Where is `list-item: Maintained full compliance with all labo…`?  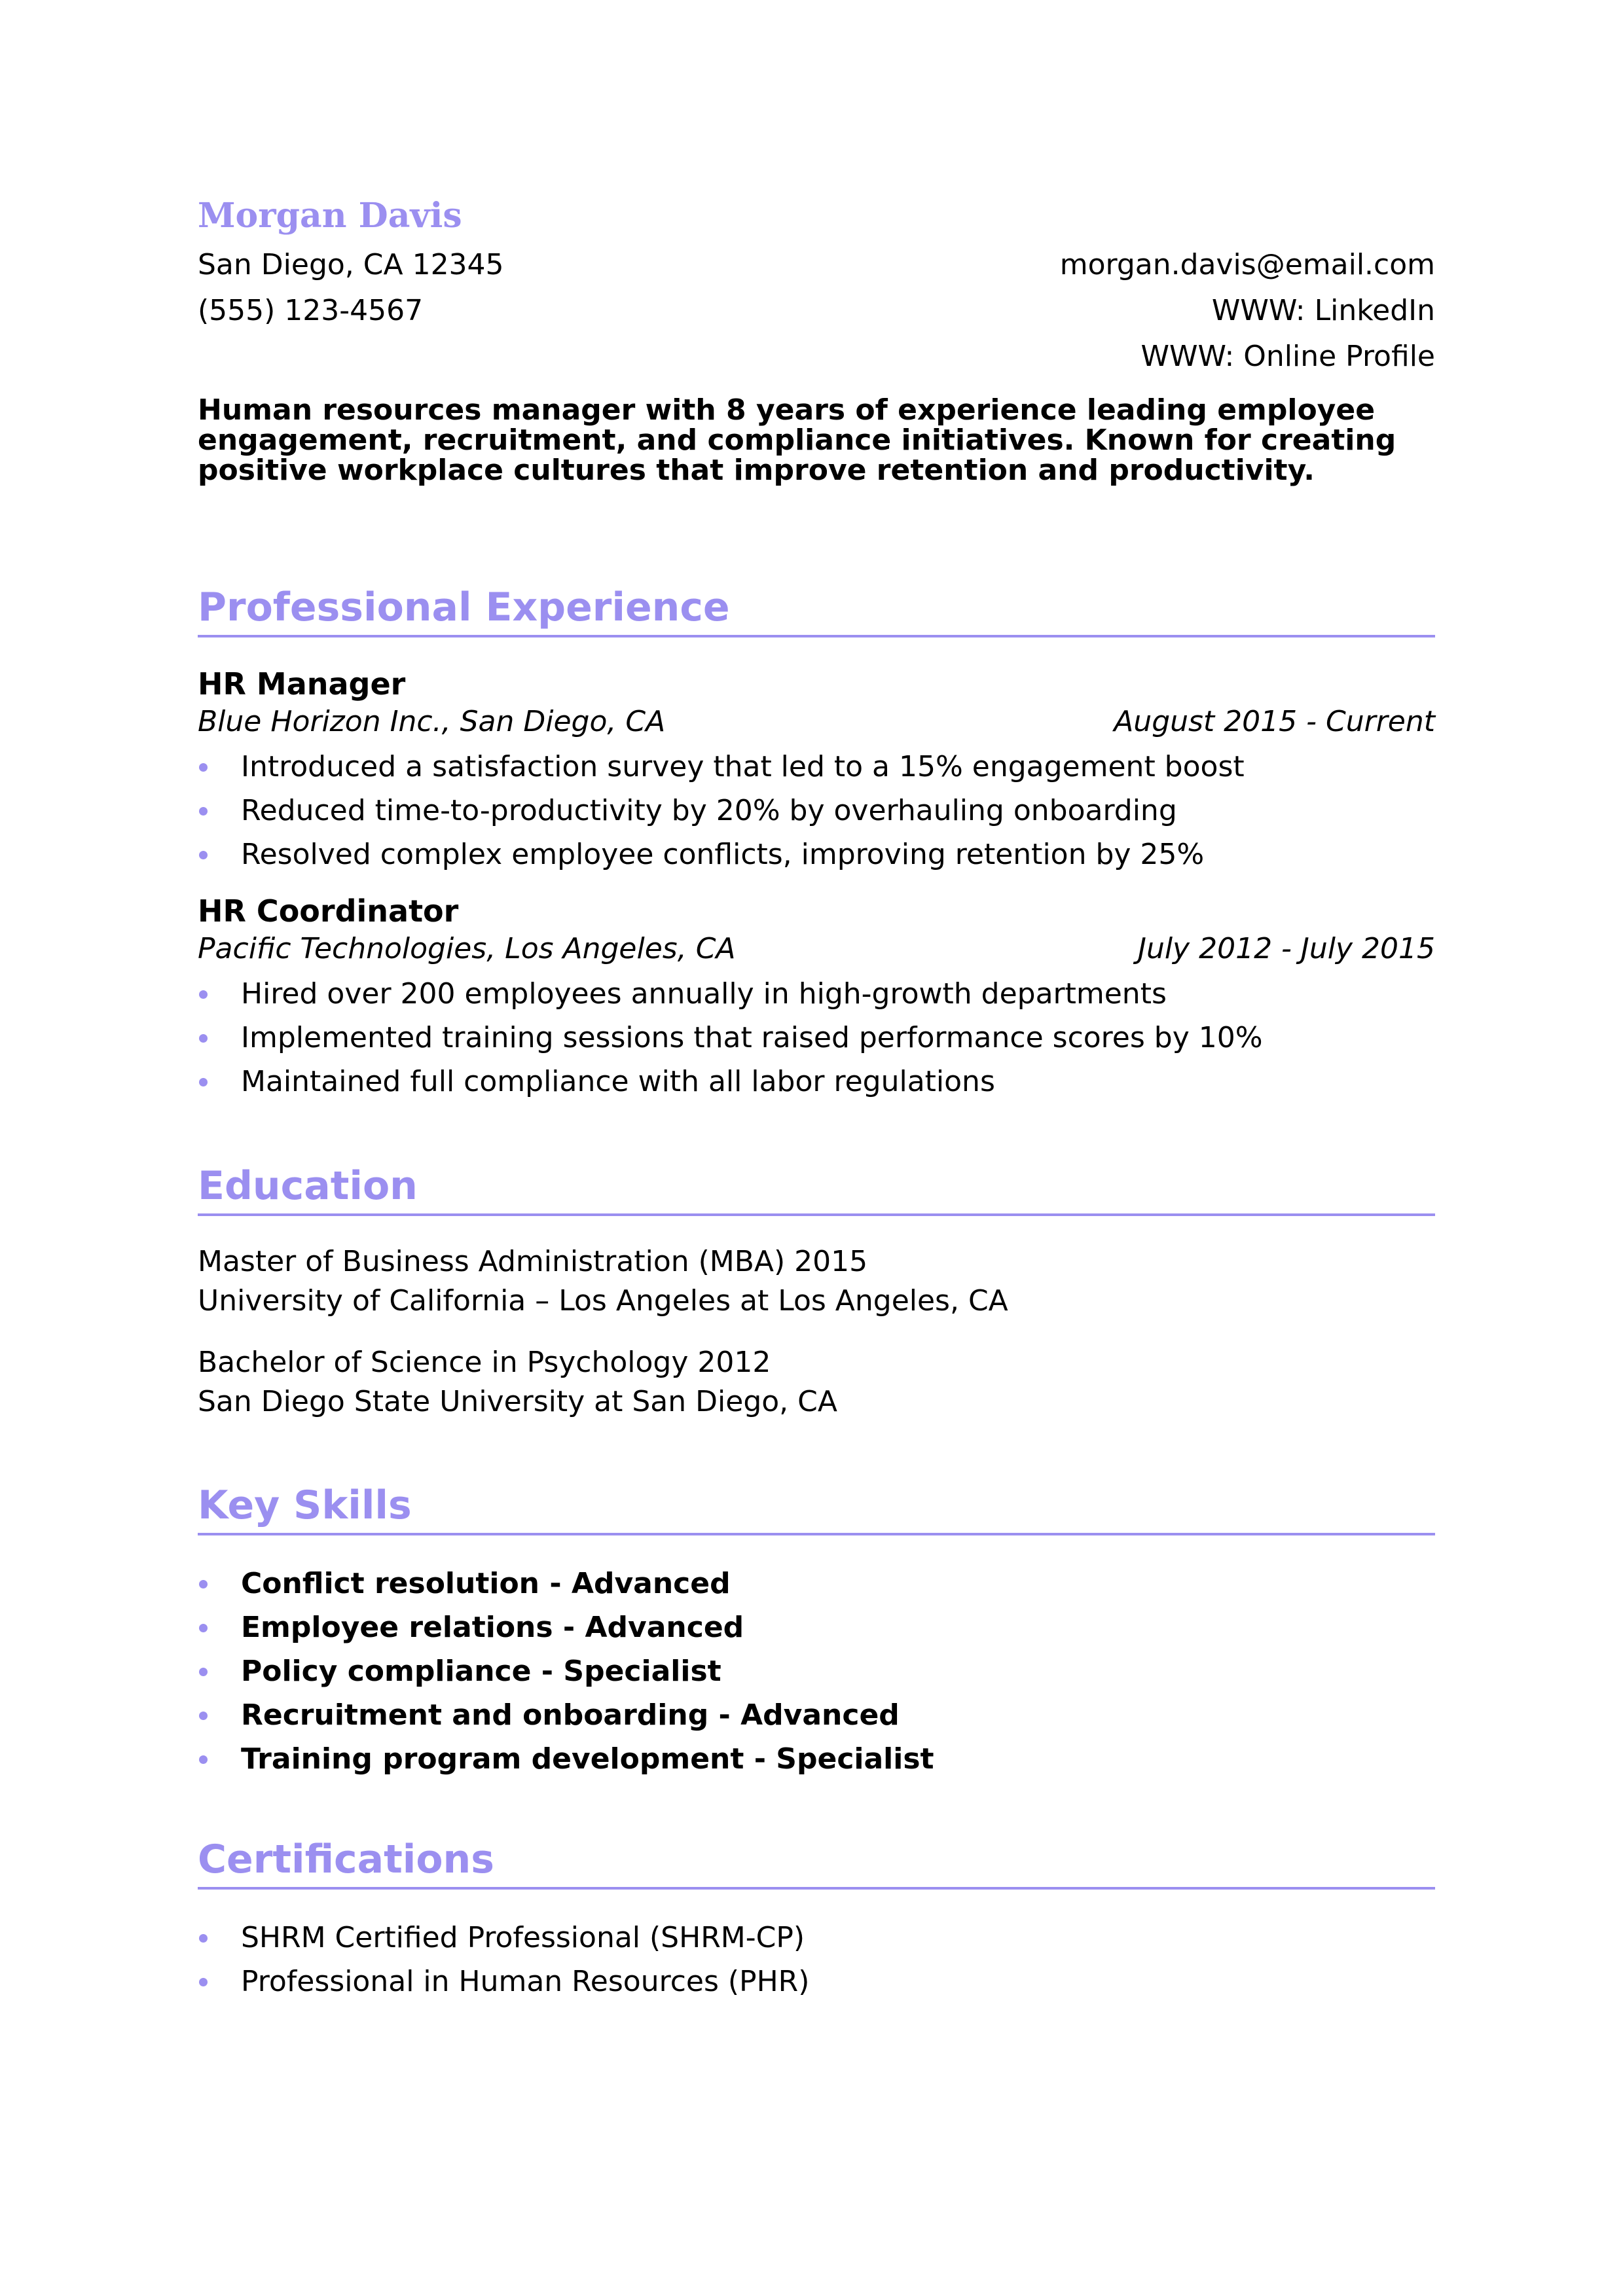
list-item: Maintained full compliance with all labo… is located at coordinates (816, 1081).